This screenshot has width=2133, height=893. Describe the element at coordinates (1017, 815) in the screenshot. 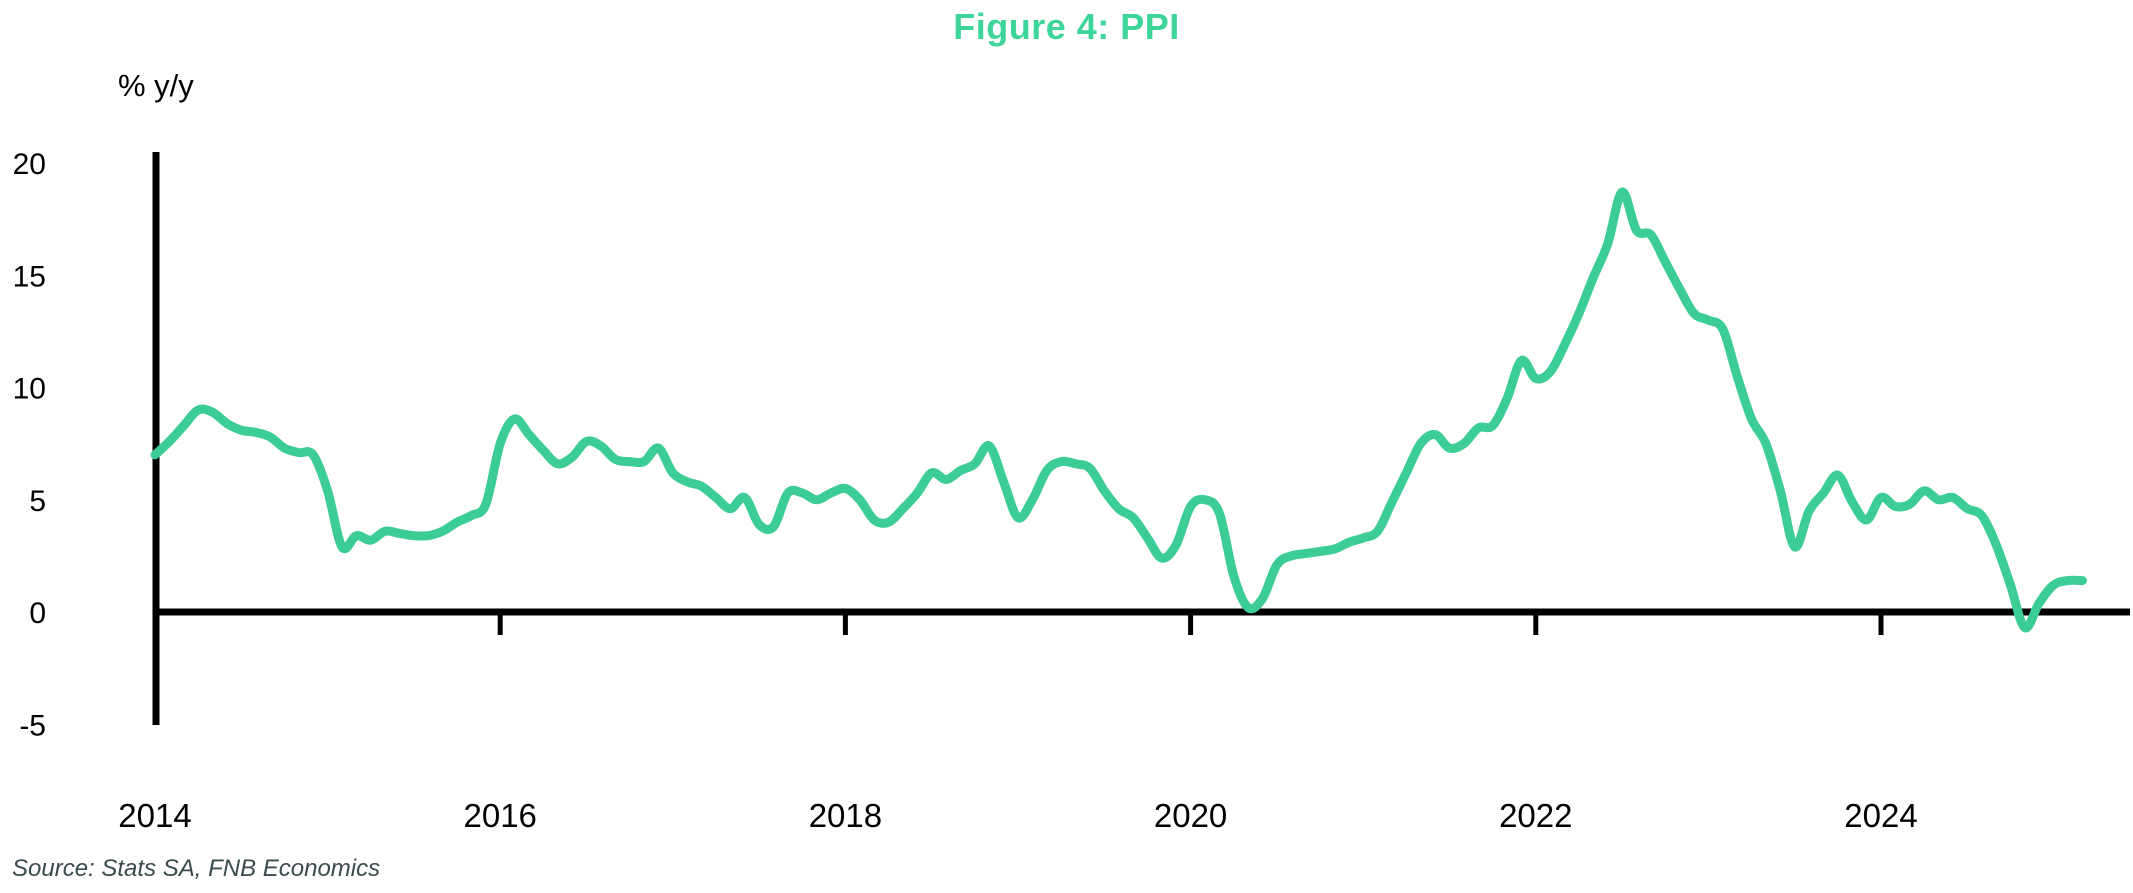

I see `x-axis-tick-labels: 2014 2016 2018 2020 2022 2024` at that location.